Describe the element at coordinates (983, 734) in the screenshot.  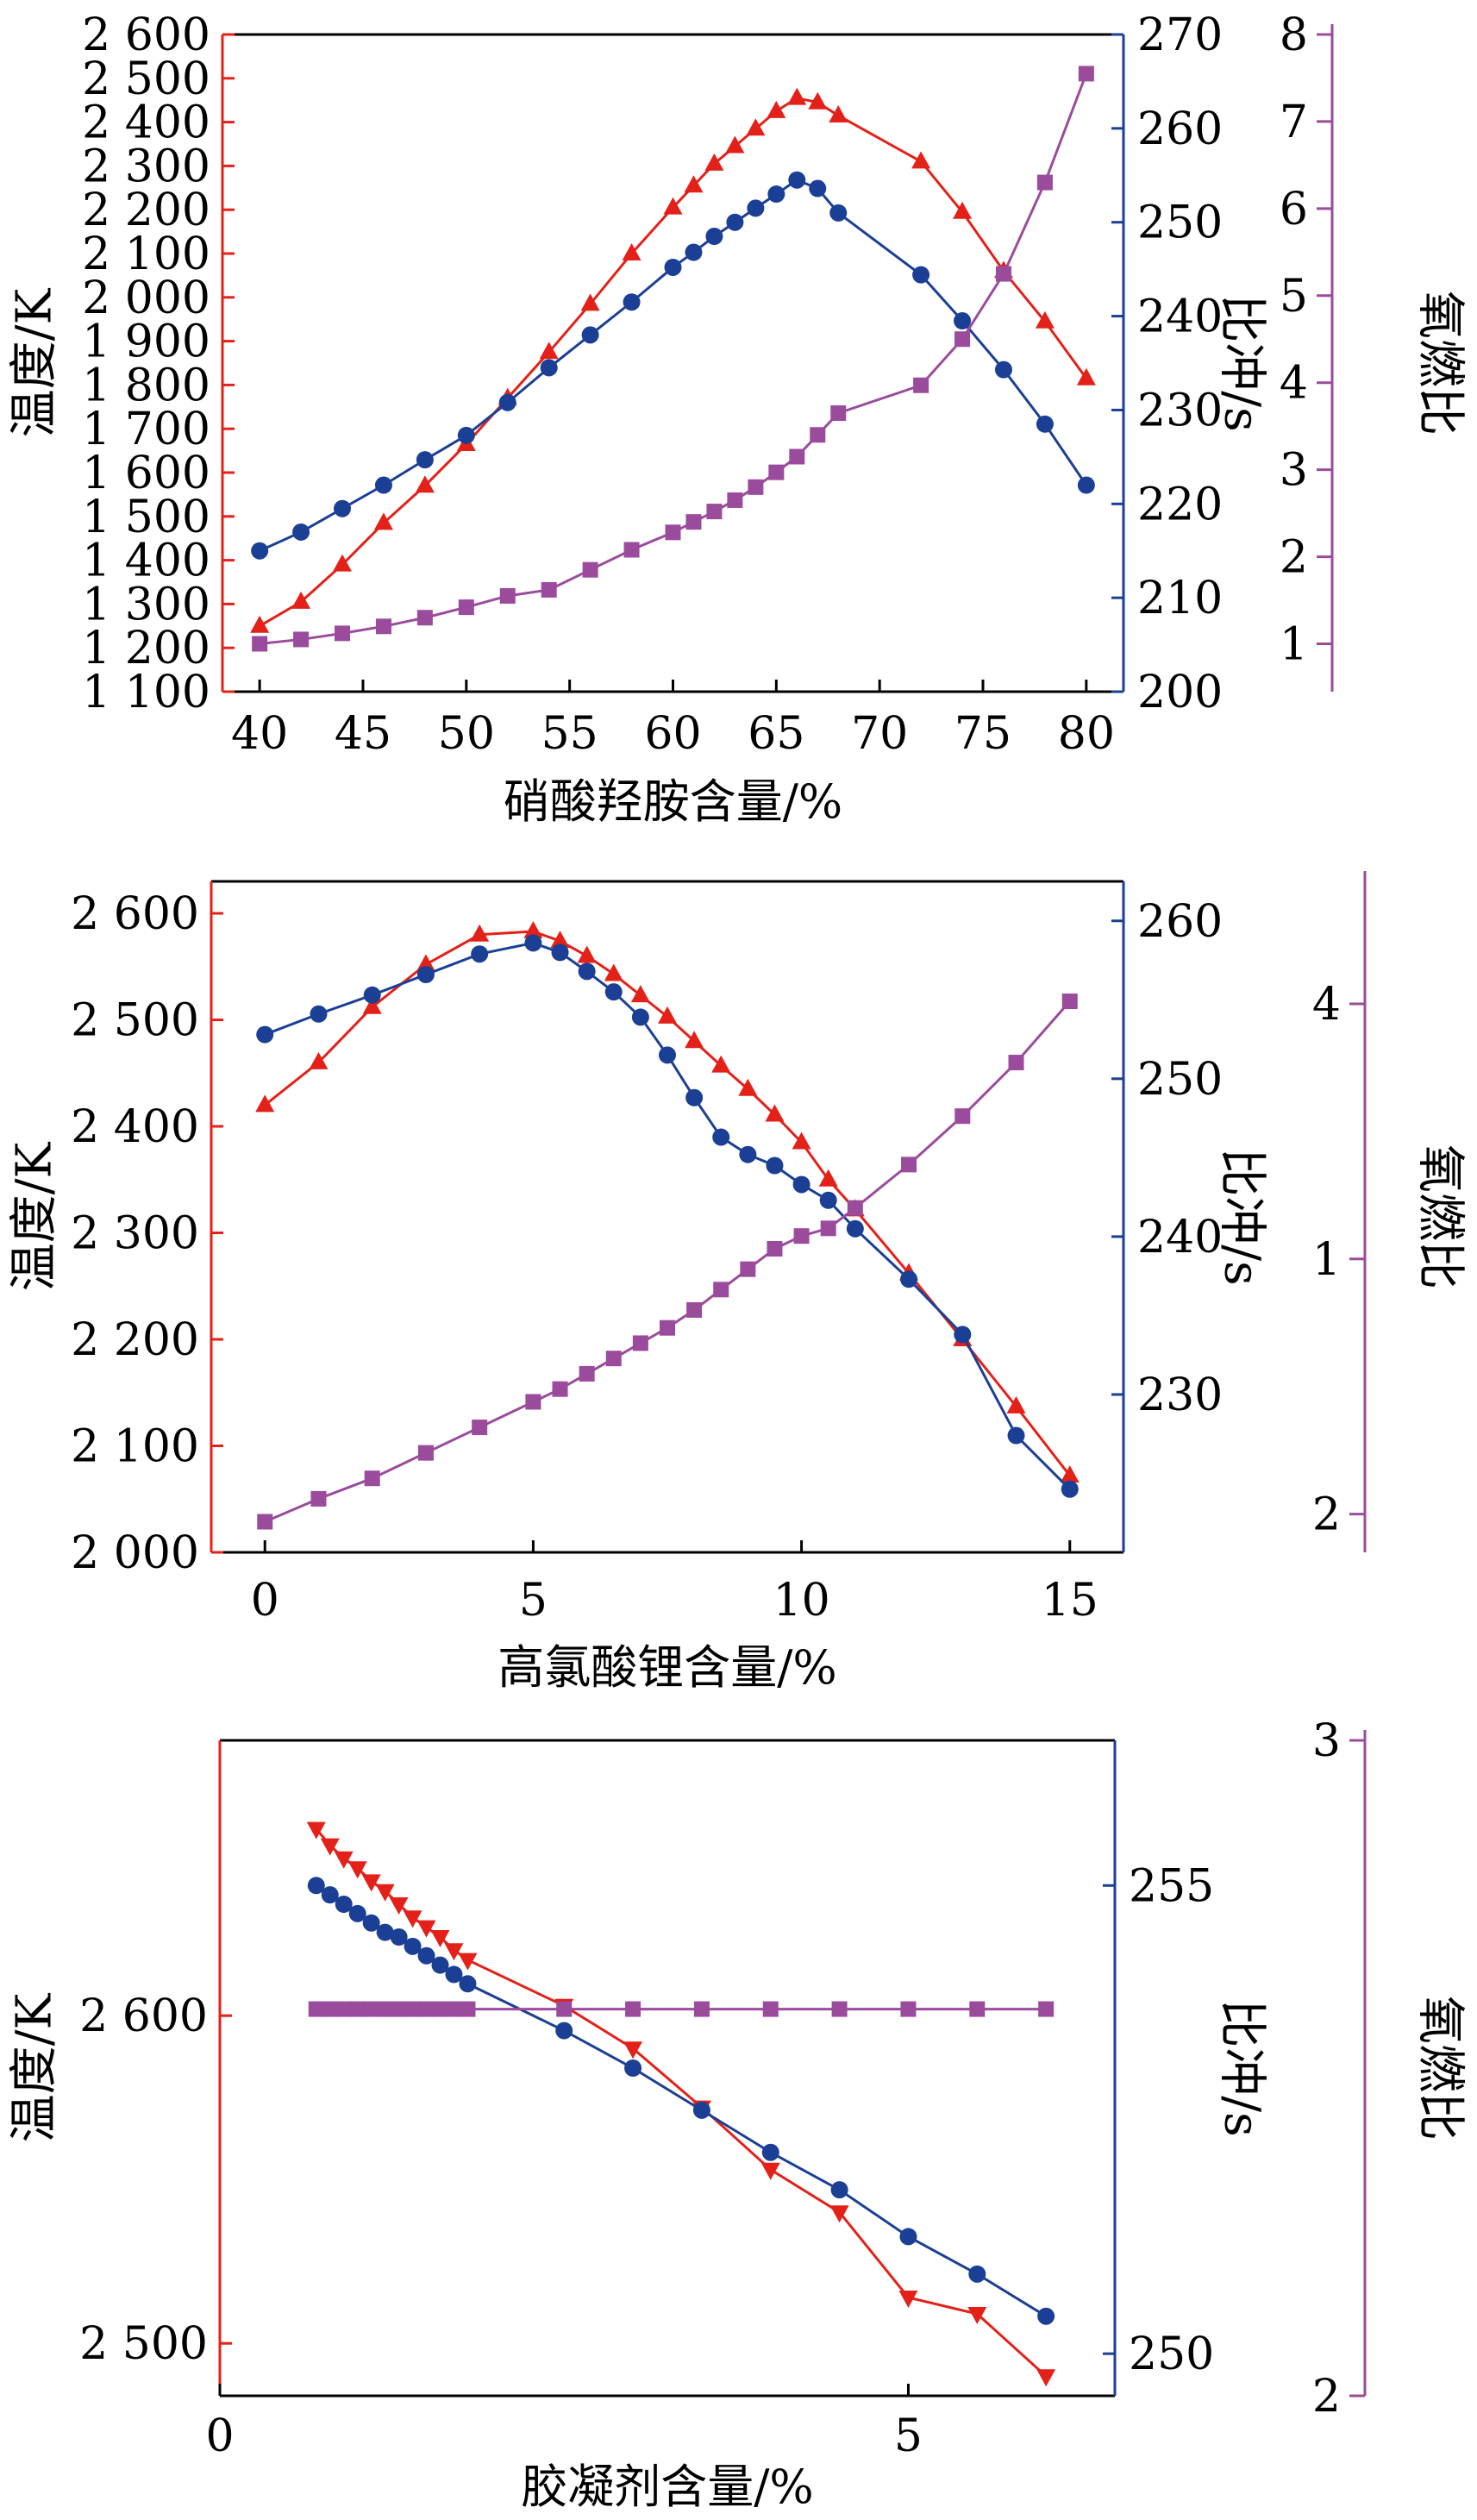
I see `x-tick-label: 75` at that location.